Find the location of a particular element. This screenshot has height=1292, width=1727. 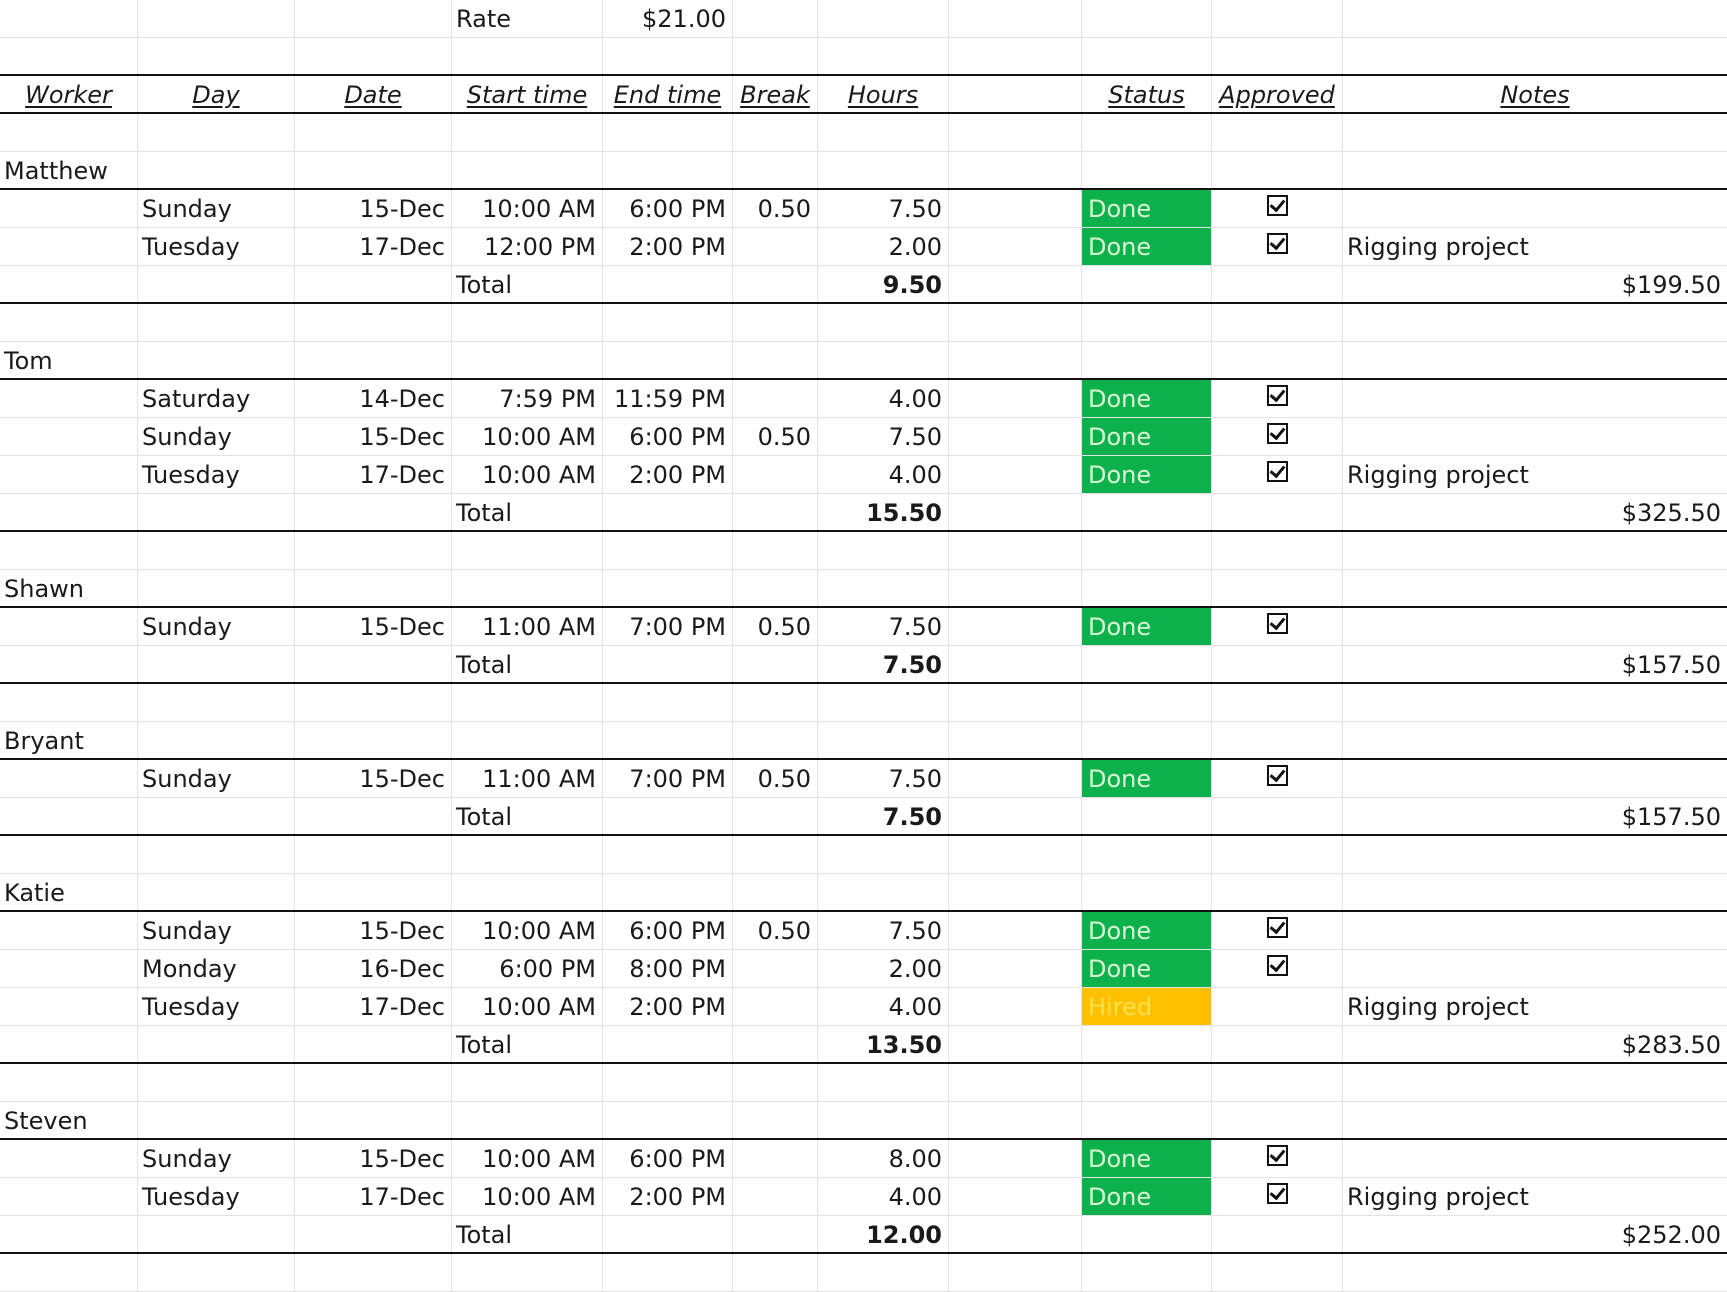

day-cell: Saturday is located at coordinates (216, 398).